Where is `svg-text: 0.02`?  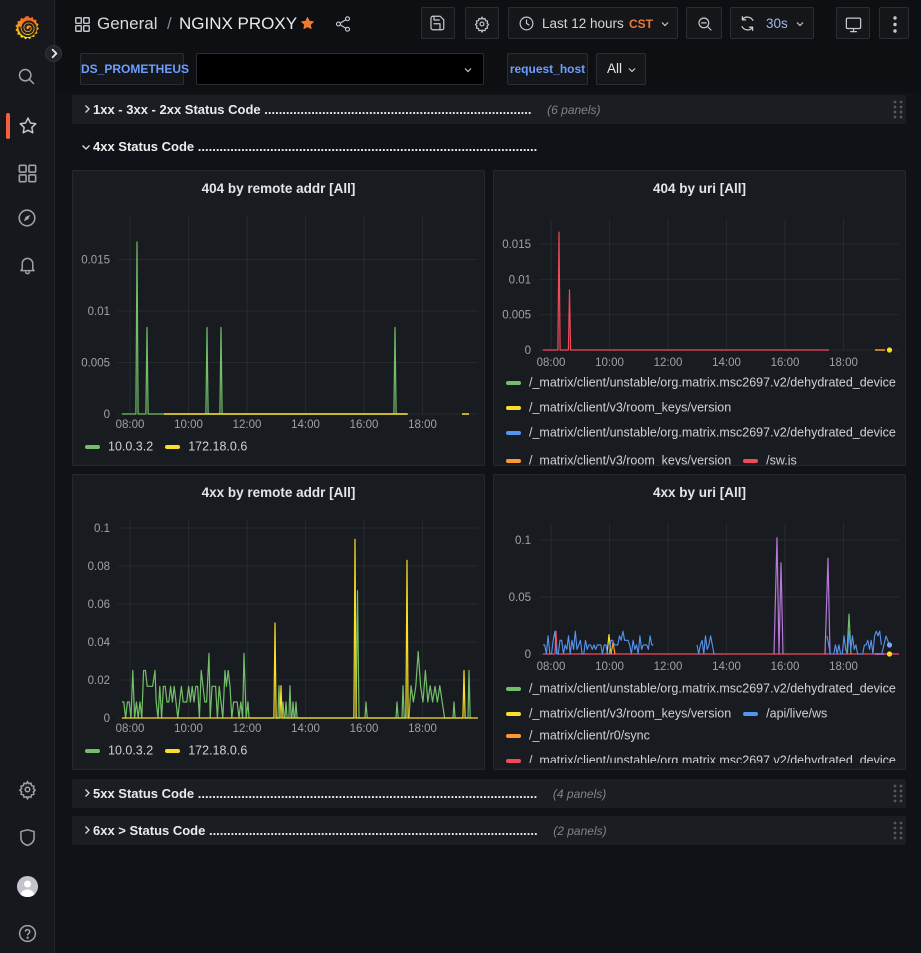
svg-text: 0.02 is located at coordinates (99, 681).